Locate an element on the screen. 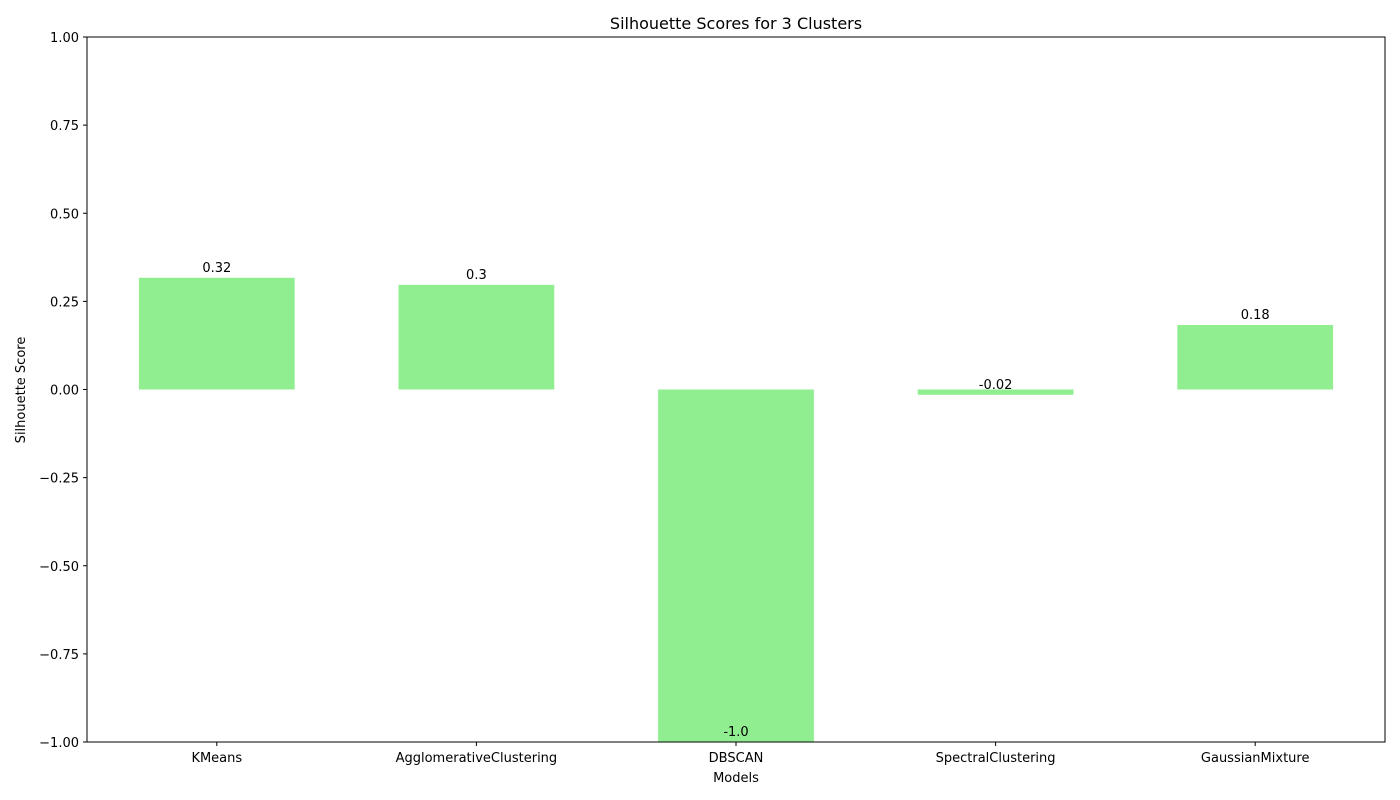 The width and height of the screenshot is (1400, 800). y-tick-label: 0.50 is located at coordinates (64, 214).